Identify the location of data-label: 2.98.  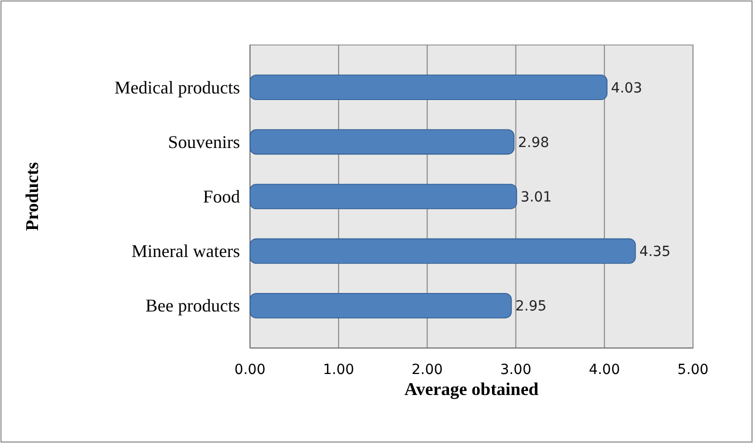
(534, 142).